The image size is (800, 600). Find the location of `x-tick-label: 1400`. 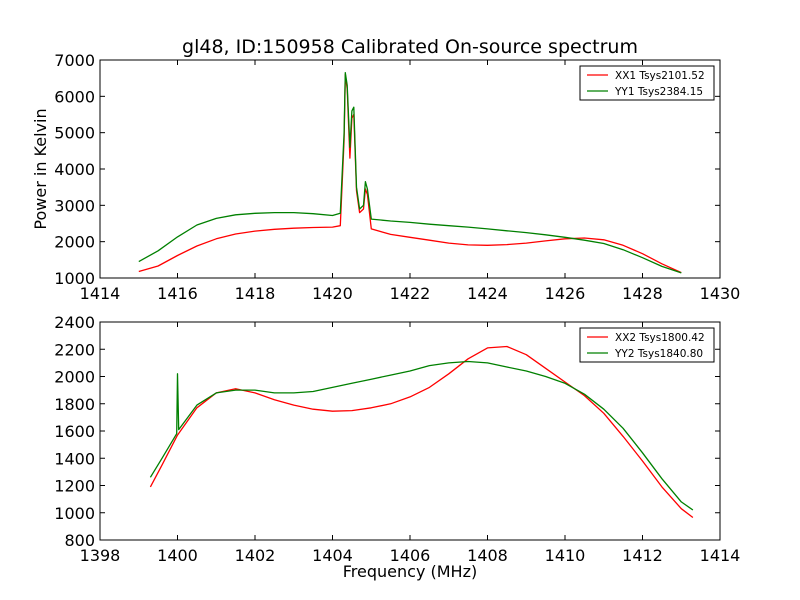

x-tick-label: 1400 is located at coordinates (177, 555).